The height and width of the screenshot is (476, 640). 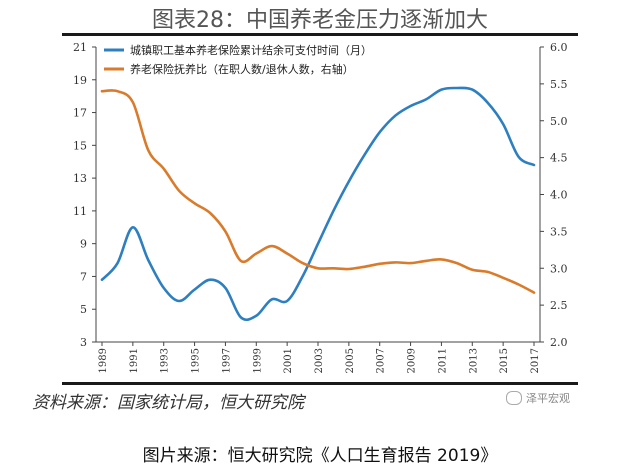 What do you see at coordinates (242, 69) in the screenshot?
I see `legend-label: 养老保险抚养比（在职人数/退休人数，右轴）` at bounding box center [242, 69].